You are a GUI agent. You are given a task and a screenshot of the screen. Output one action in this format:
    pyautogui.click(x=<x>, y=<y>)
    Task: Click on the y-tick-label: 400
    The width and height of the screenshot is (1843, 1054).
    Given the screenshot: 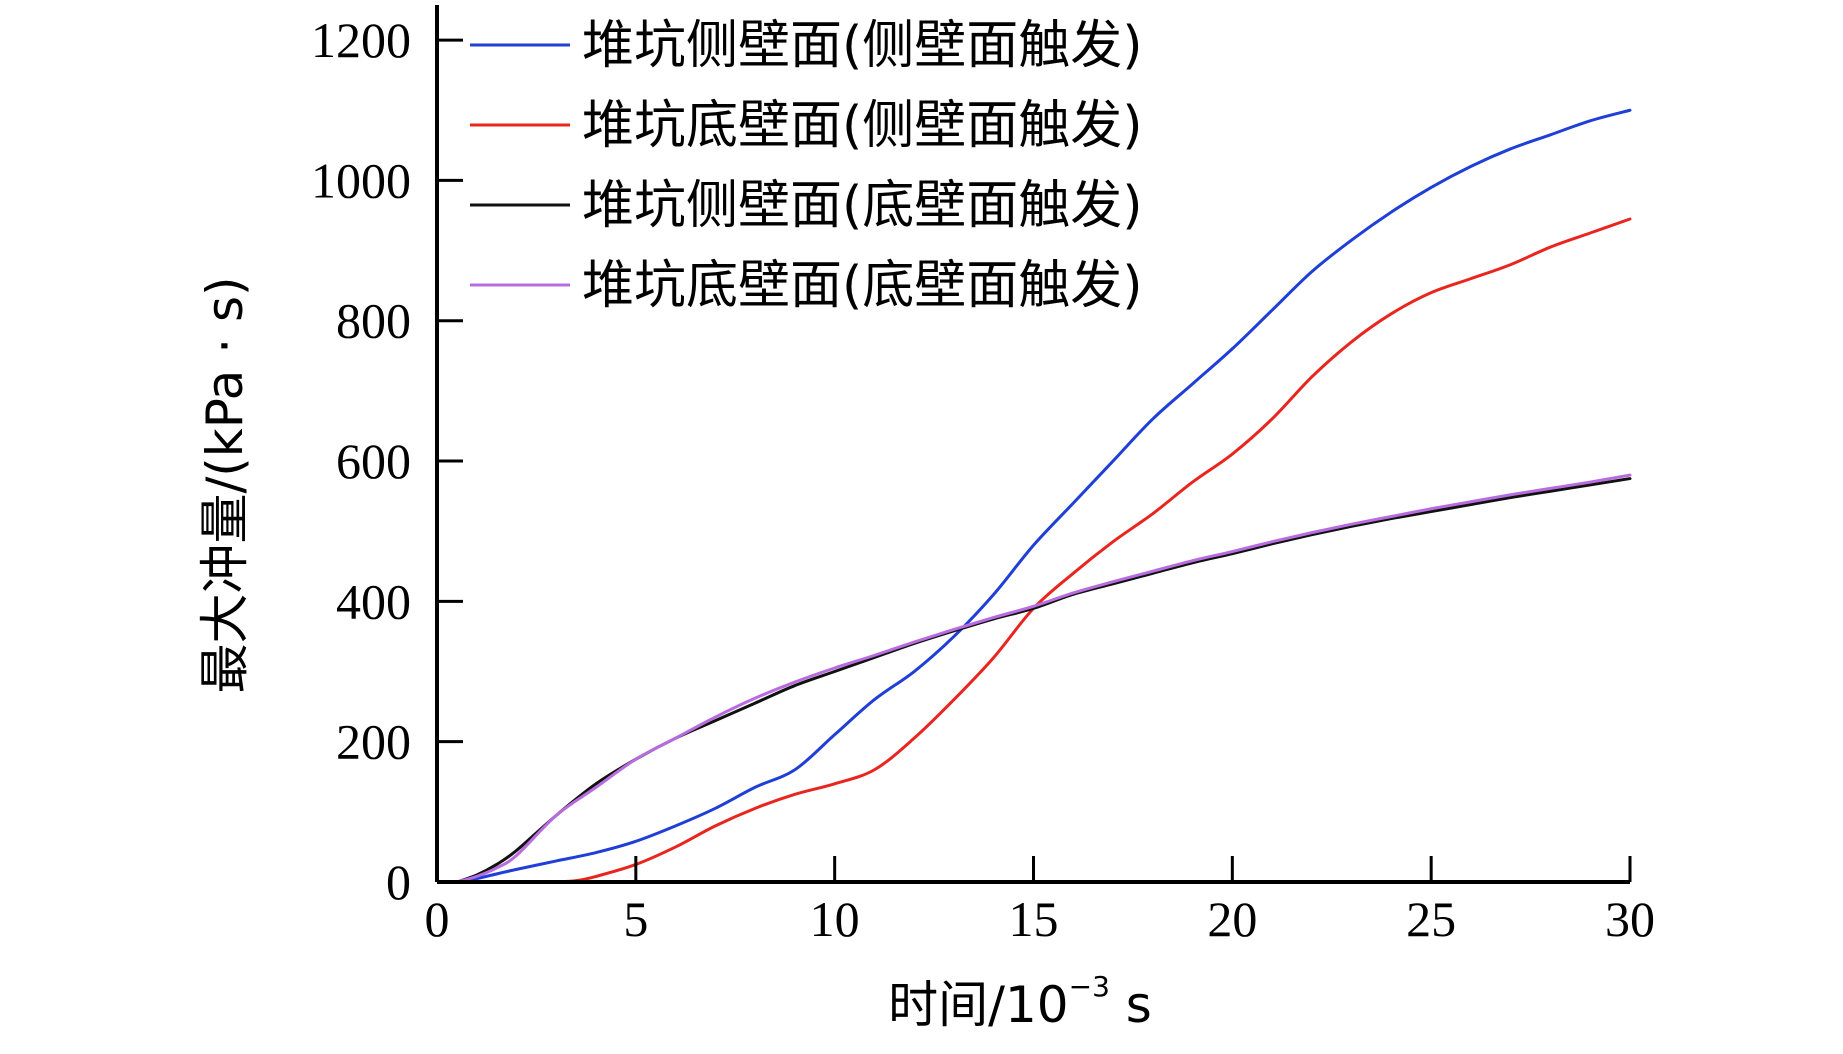 What is the action you would take?
    pyautogui.click(x=373, y=601)
    